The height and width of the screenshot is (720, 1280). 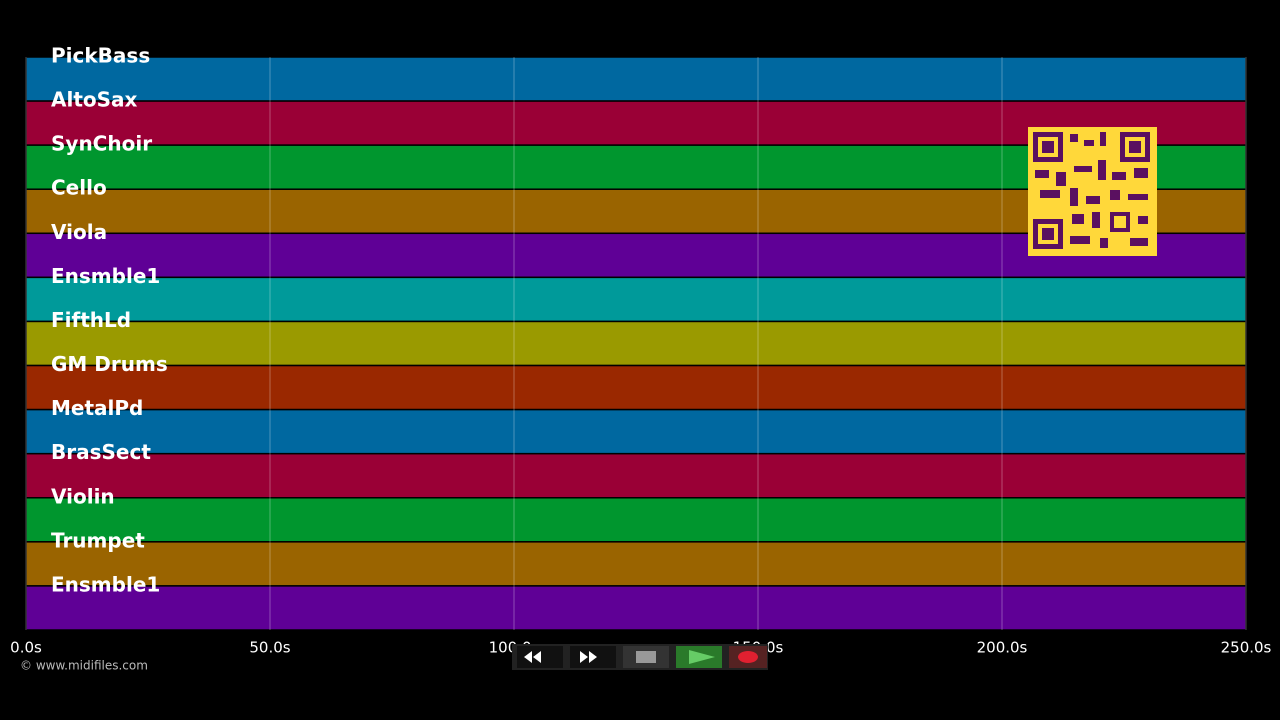 I want to click on qr-code, so click(x=1092, y=191).